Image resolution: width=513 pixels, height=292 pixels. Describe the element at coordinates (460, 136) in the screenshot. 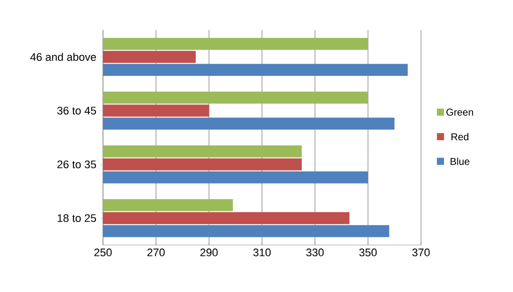

I see `legend-label: Red` at that location.